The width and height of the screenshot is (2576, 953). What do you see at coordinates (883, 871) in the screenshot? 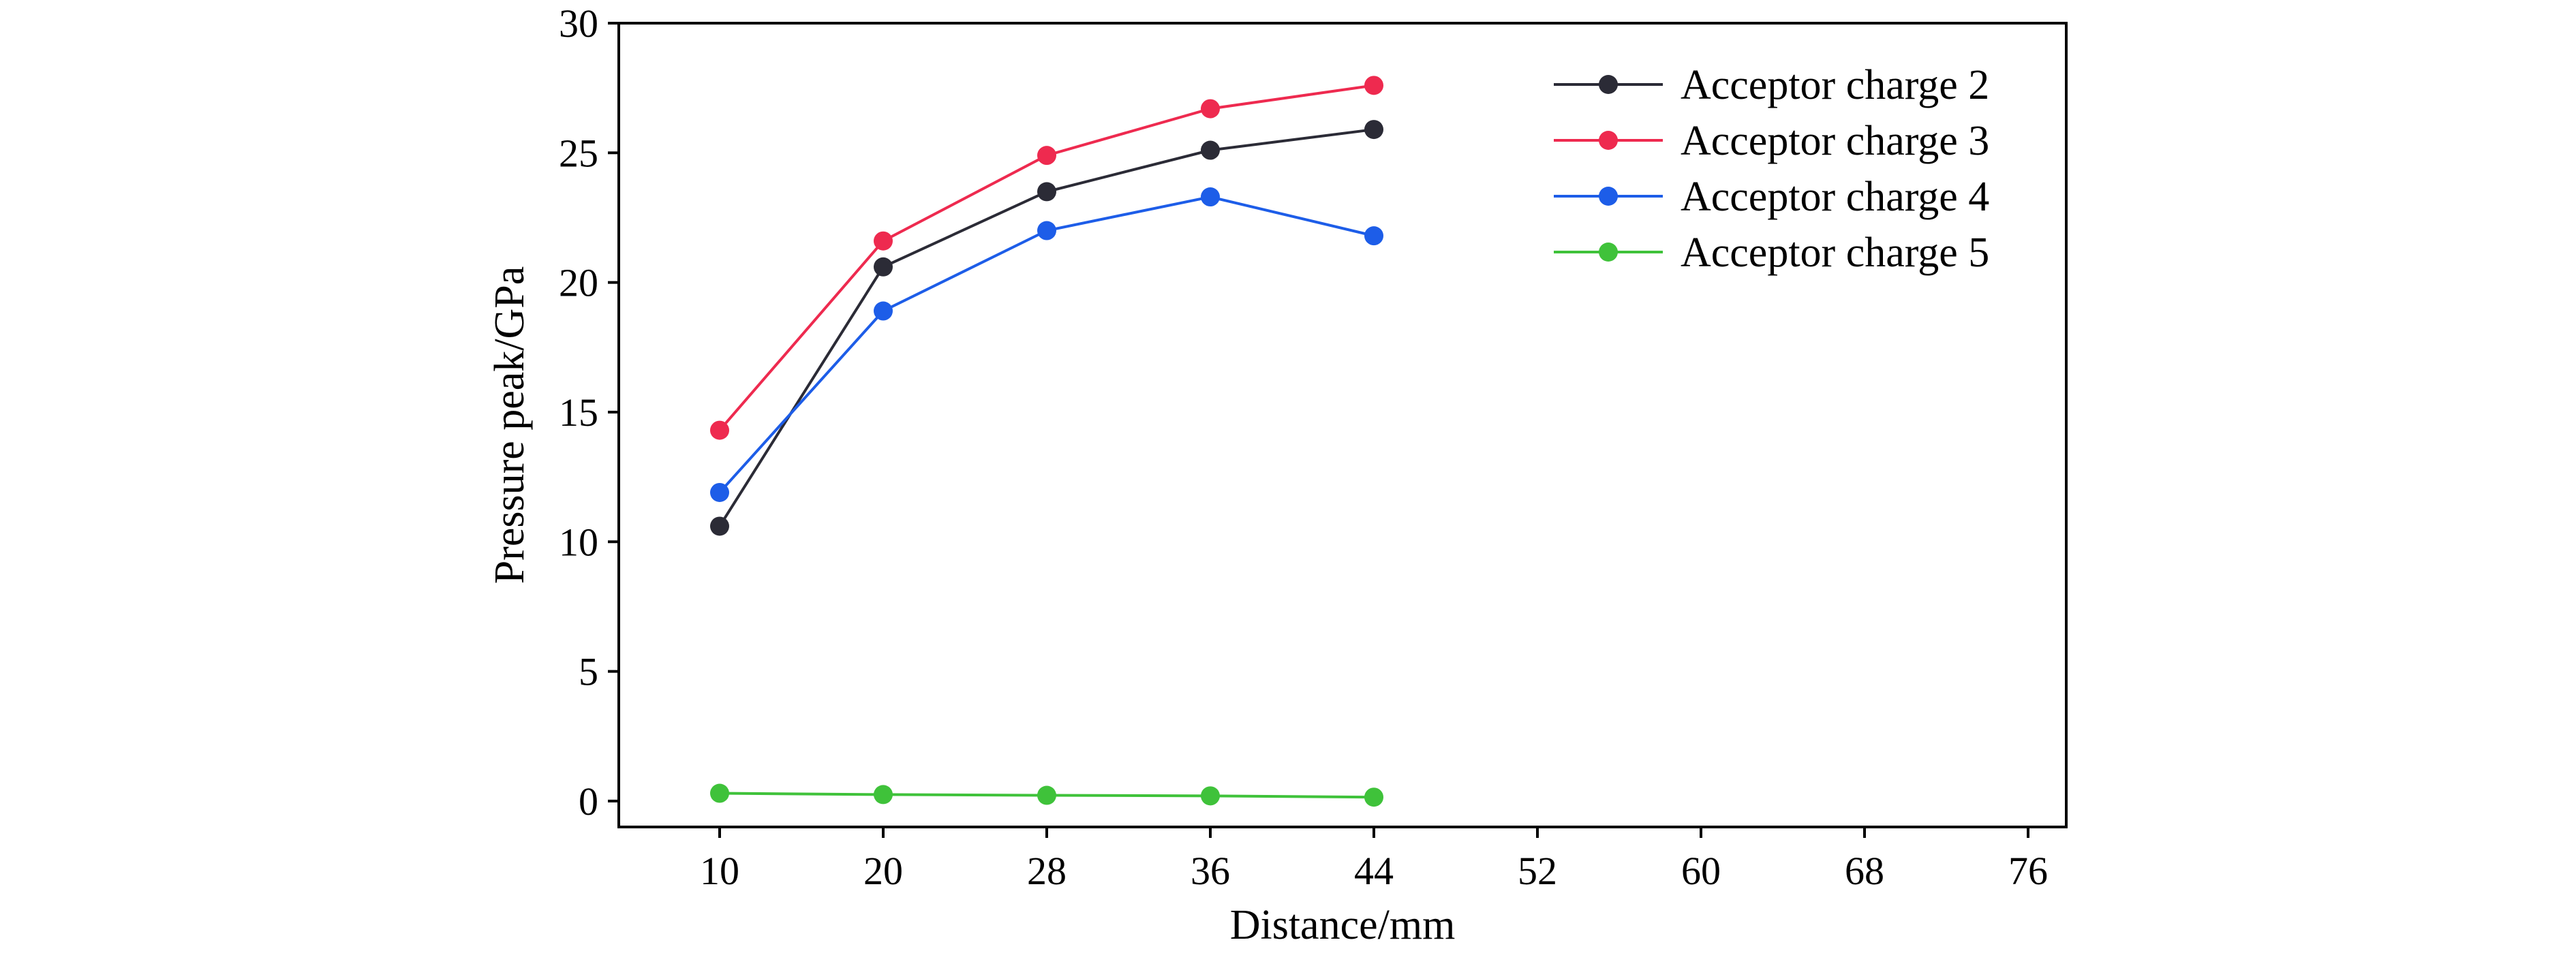
I see `x-tick-label: 20` at bounding box center [883, 871].